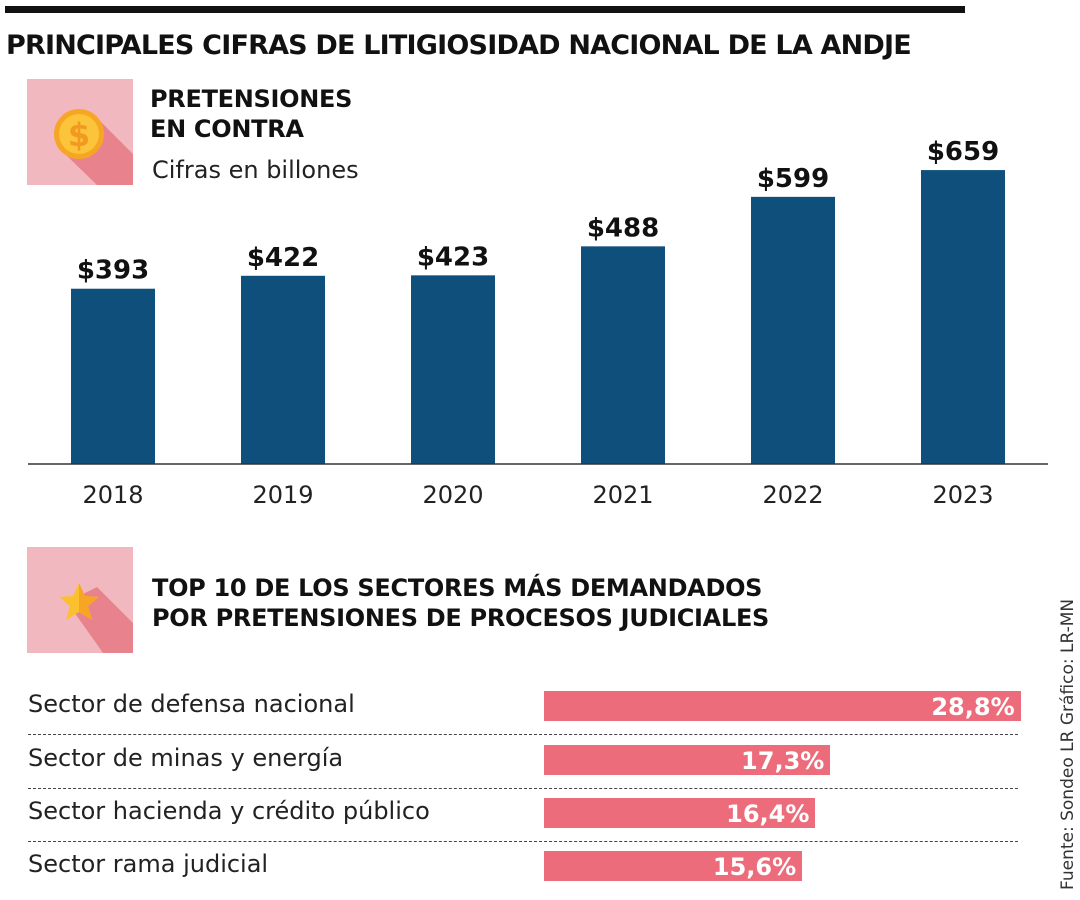  What do you see at coordinates (782, 706) in the screenshot?
I see `sector-bar: 28,8%` at bounding box center [782, 706].